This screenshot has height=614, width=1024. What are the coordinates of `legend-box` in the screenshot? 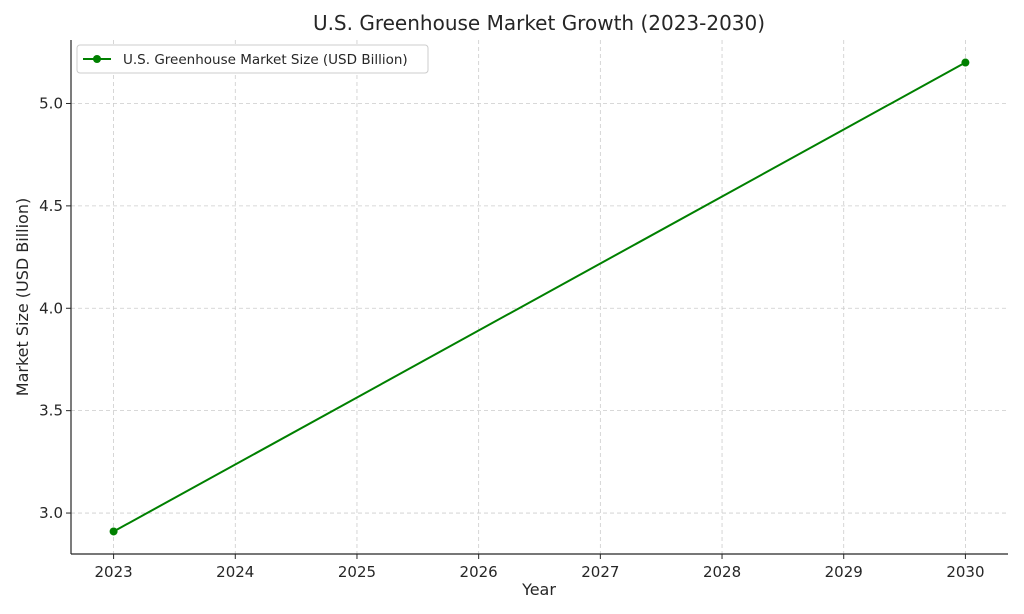 It's located at (252, 59).